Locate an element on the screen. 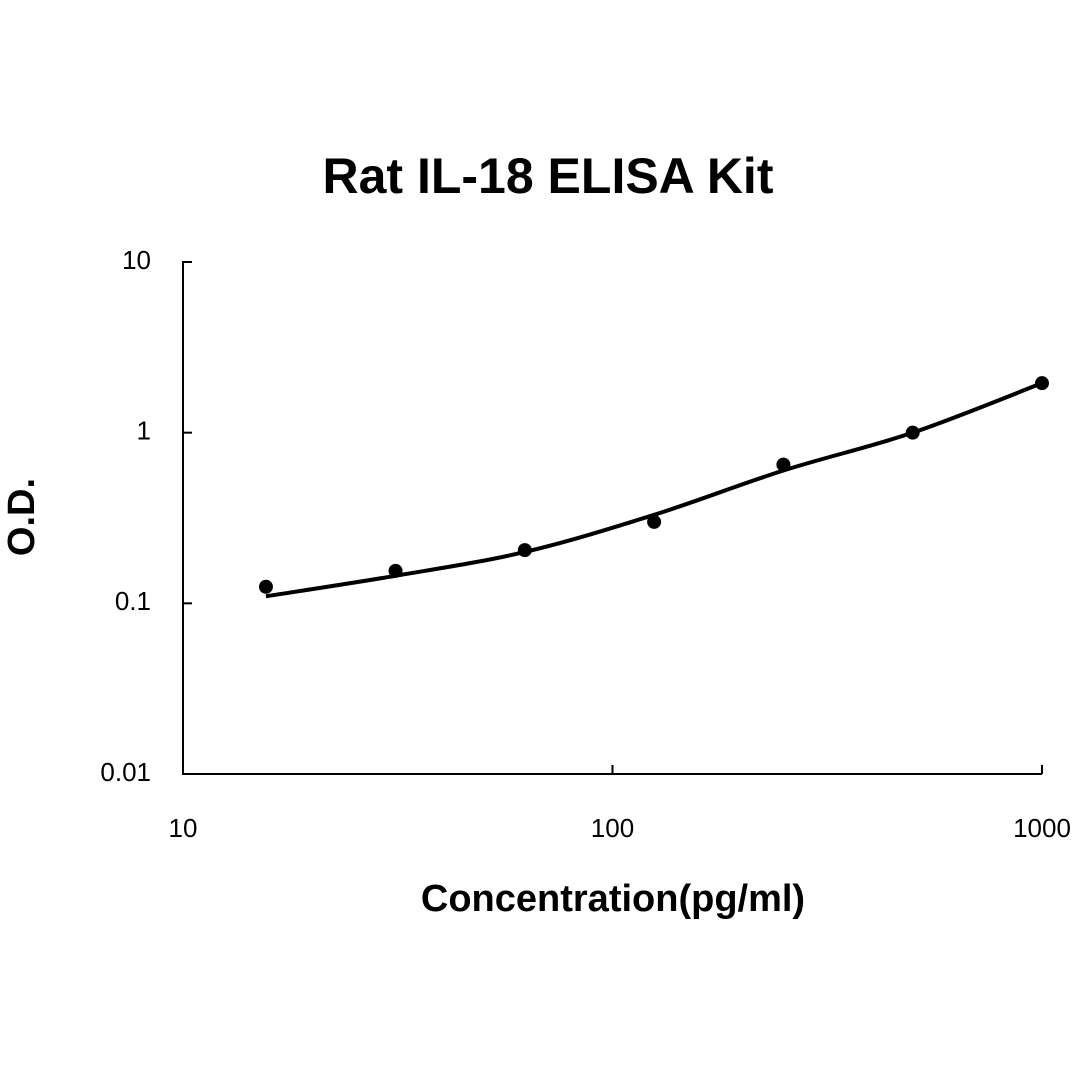 The height and width of the screenshot is (1080, 1080). x-tick-label: 10 is located at coordinates (183, 828).